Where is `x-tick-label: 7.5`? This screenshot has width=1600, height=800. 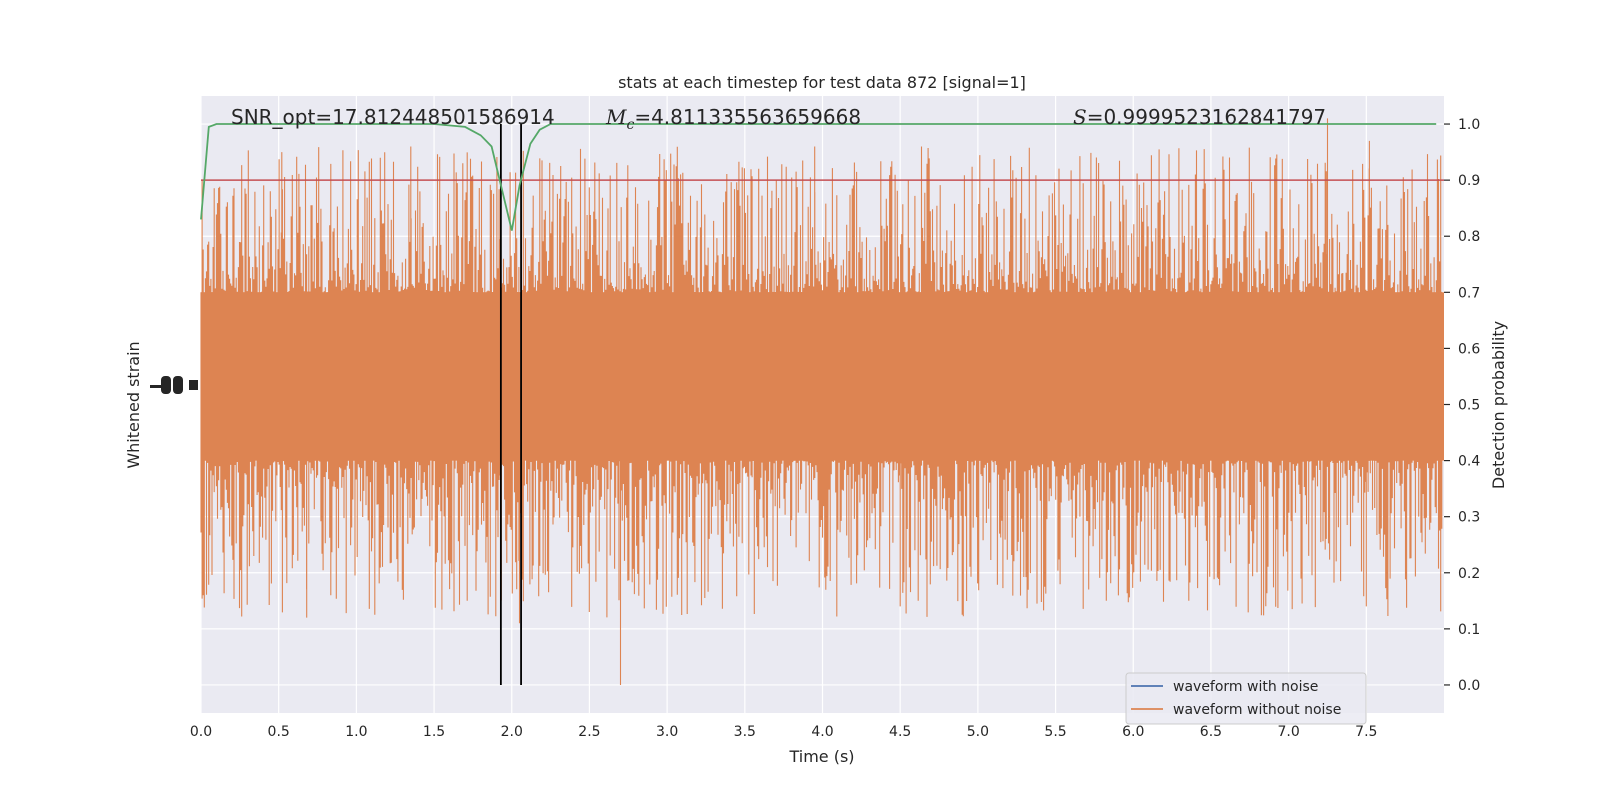
x-tick-label: 7.5 is located at coordinates (1366, 732).